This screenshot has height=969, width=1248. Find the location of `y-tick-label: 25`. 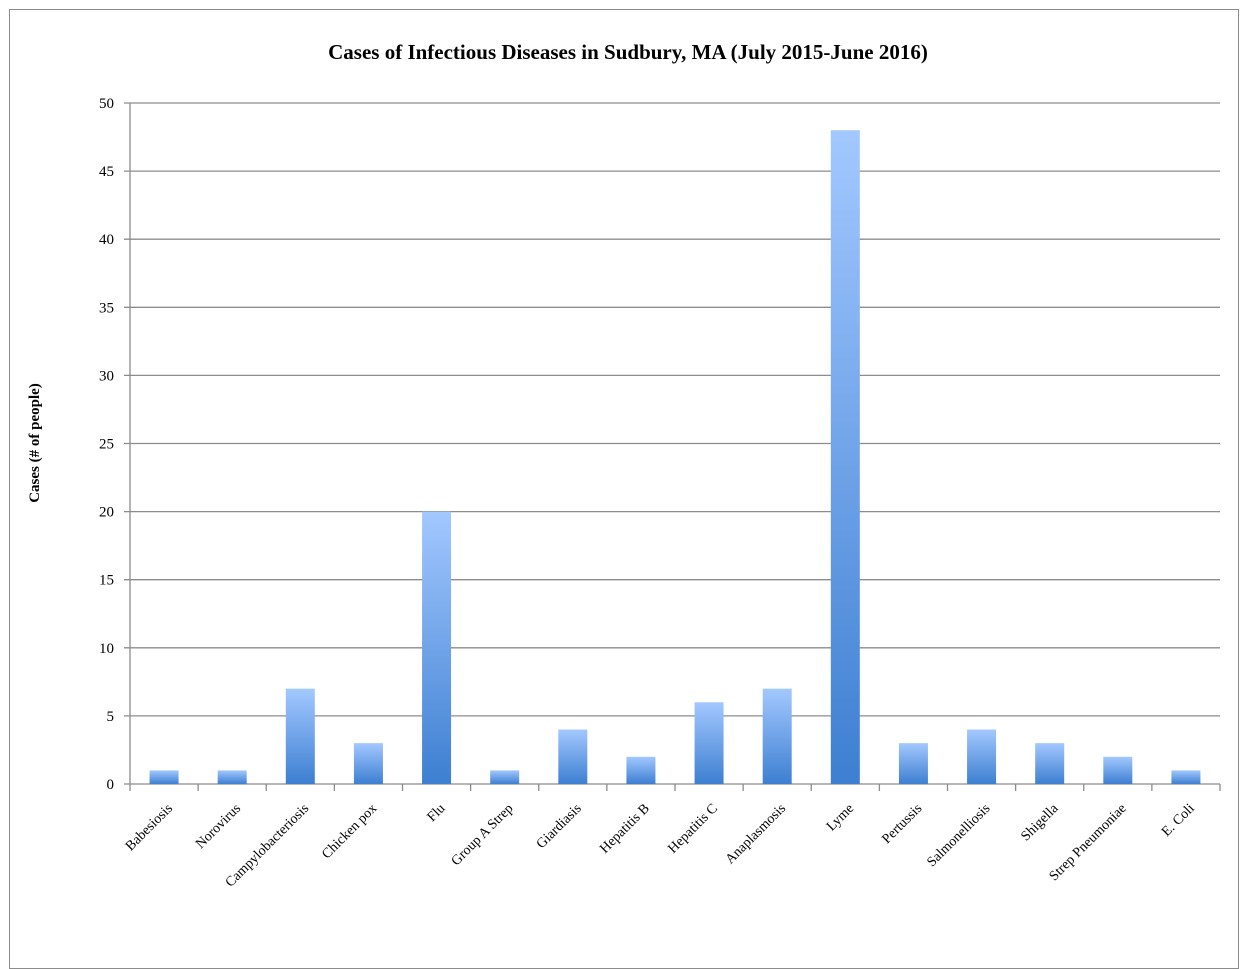

y-tick-label: 25 is located at coordinates (106, 445).